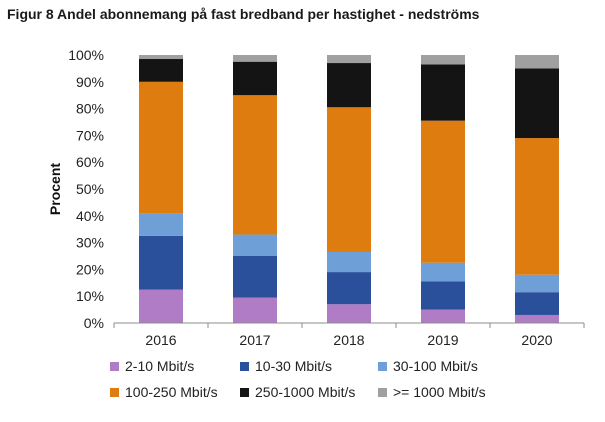 Image resolution: width=605 pixels, height=422 pixels. What do you see at coordinates (305, 392) in the screenshot?
I see `legend-label: 250-1000 Mbit/s` at bounding box center [305, 392].